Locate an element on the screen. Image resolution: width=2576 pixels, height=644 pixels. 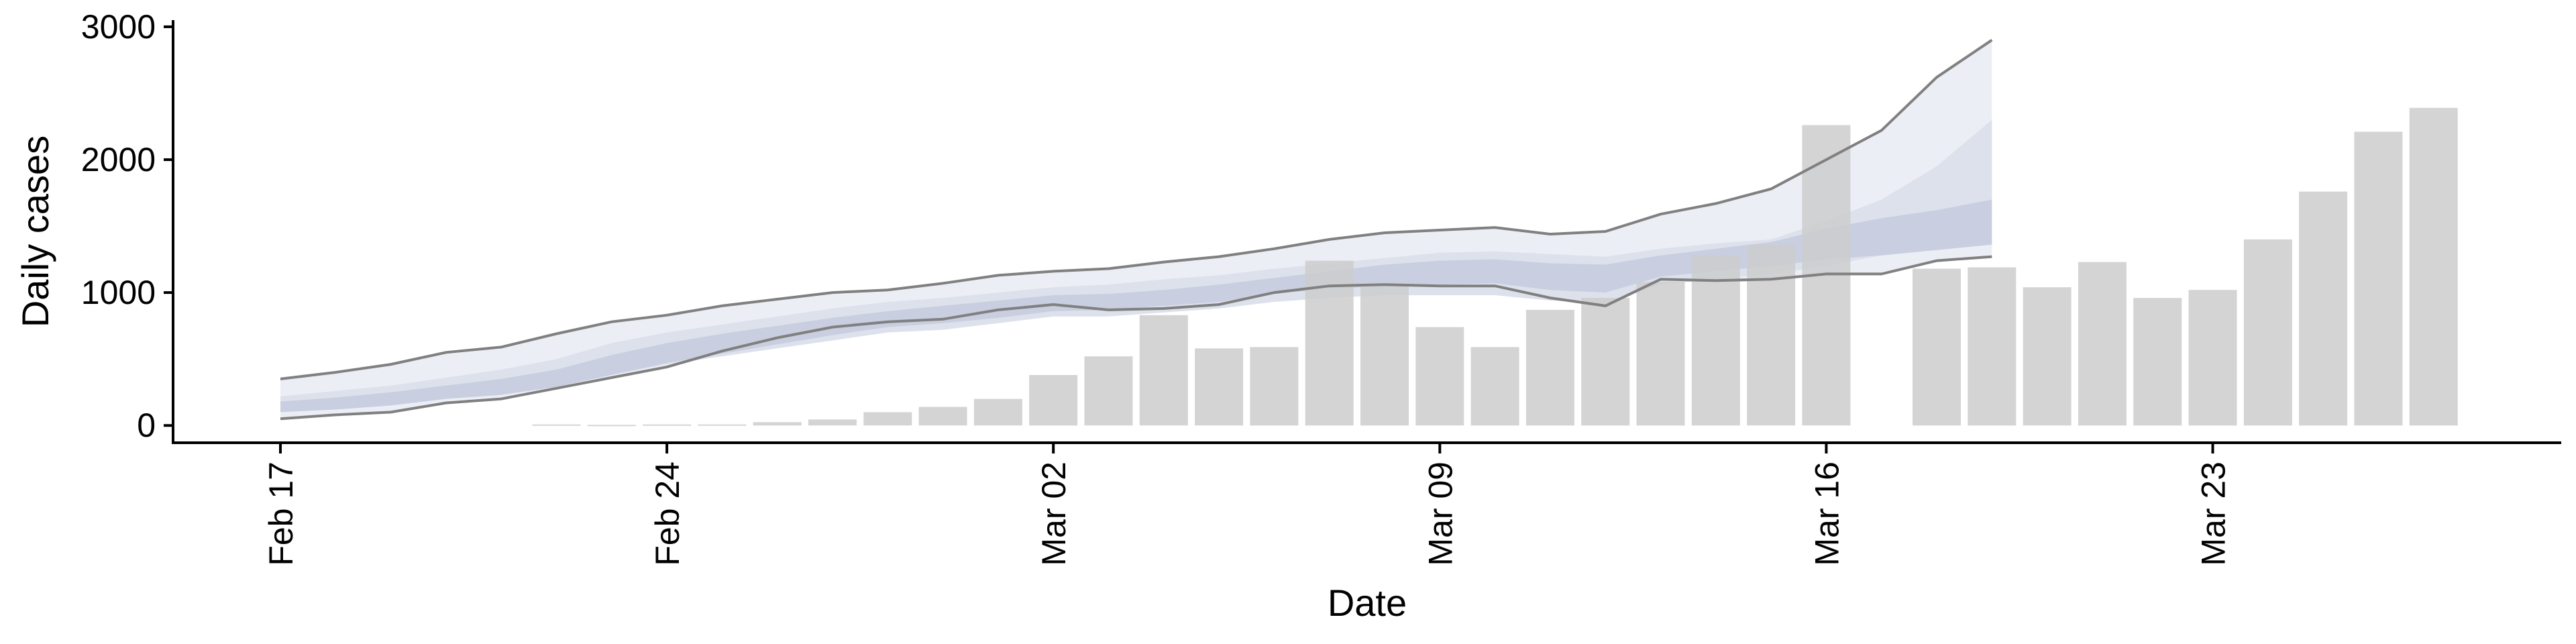
x-axis-title: Date is located at coordinates (1367, 603).